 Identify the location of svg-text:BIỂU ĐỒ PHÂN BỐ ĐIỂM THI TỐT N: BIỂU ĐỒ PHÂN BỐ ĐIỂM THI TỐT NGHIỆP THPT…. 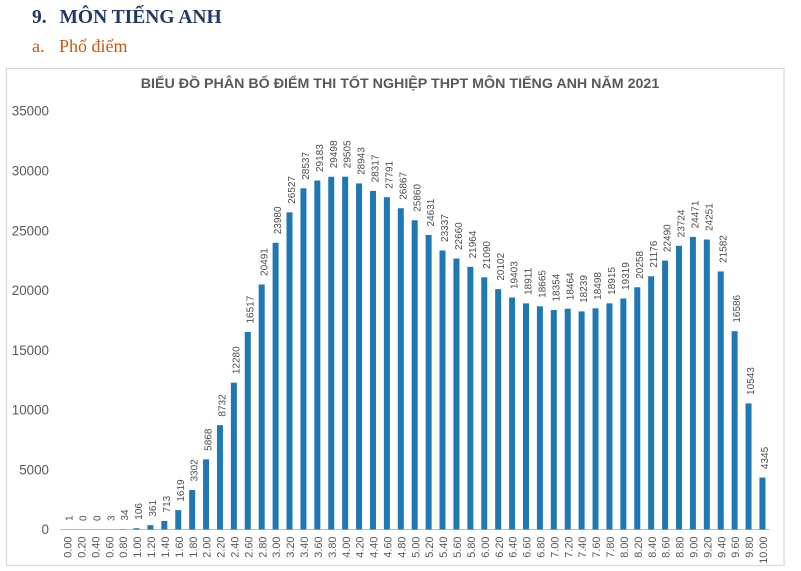
(400, 83).